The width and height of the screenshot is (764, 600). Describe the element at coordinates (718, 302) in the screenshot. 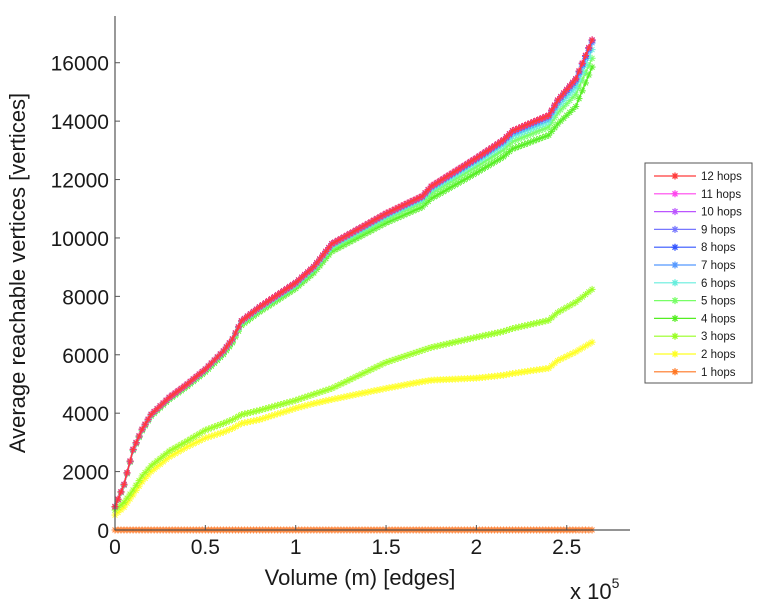

I see `legend-label: 5 hops` at that location.